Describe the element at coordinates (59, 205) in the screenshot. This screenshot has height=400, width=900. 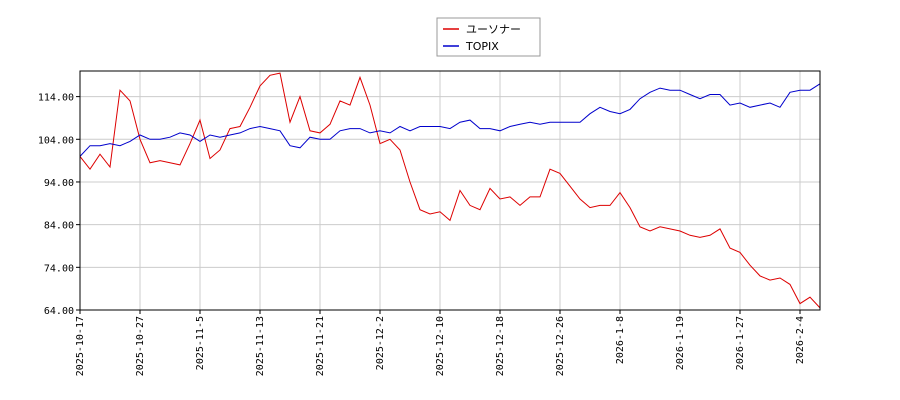
I see `y-axis: 114.00 104.00 94.00 84.00 74.00 64.00` at that location.